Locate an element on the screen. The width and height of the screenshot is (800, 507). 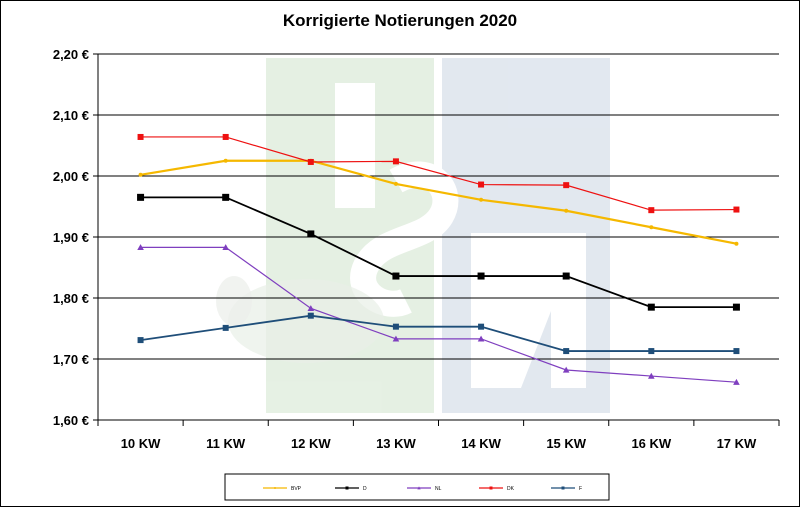
y-tick-label: 1,80 € is located at coordinates (71, 298).